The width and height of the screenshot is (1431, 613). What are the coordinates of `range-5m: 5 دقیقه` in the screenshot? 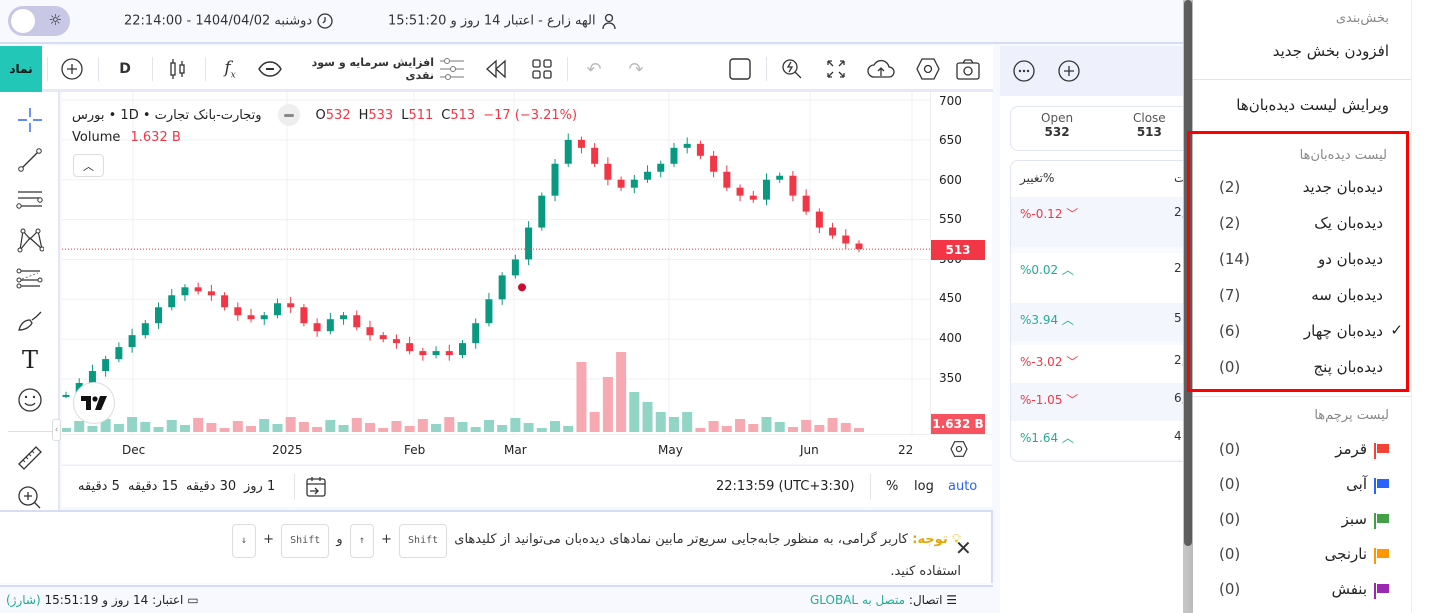 It's located at (99, 486).